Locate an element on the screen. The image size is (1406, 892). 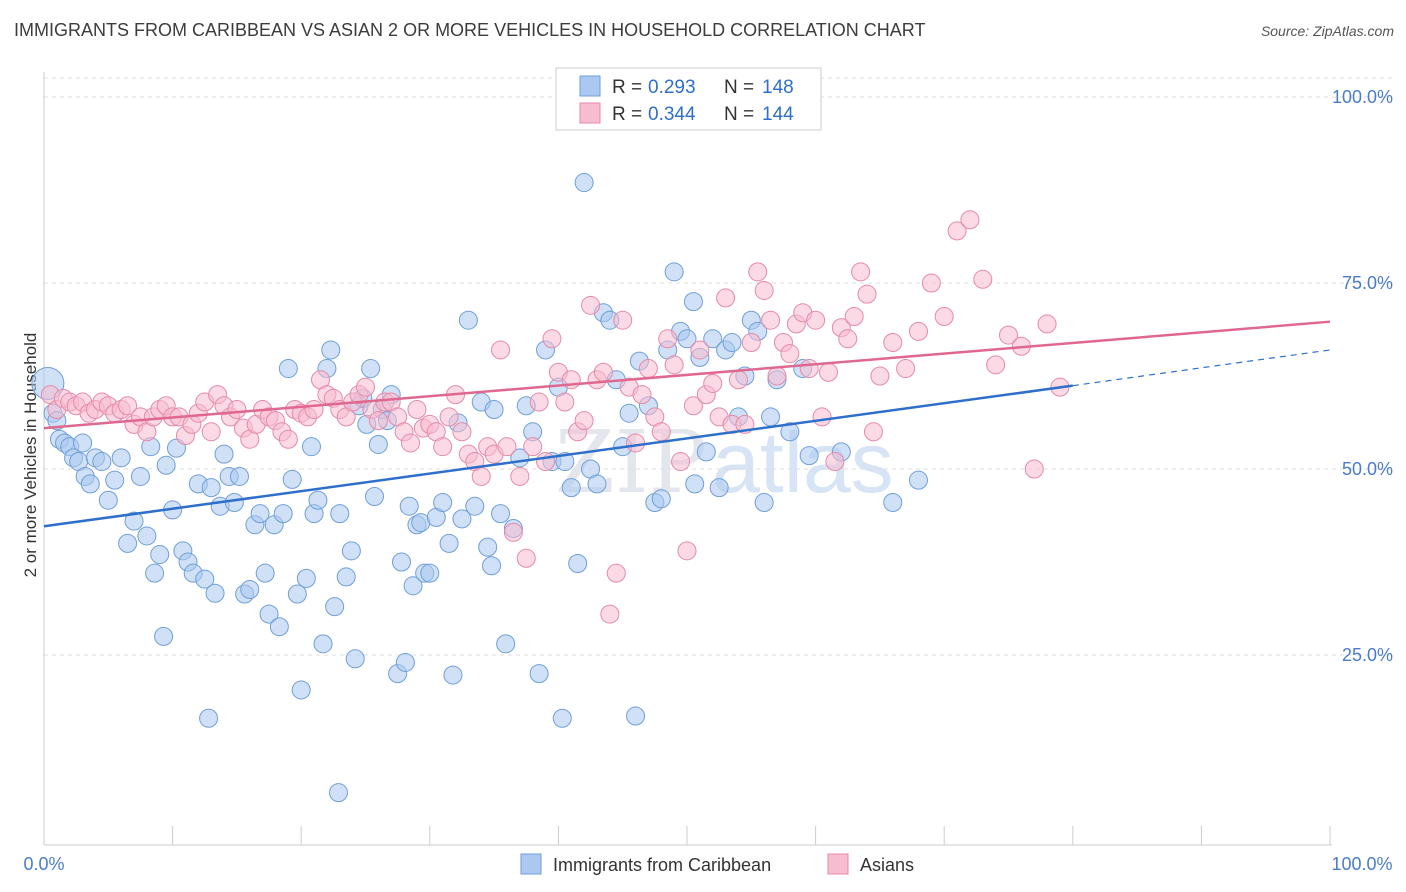
bottom-legend: Immigrants from Caribbean Asians is located at coordinates (717, 864).